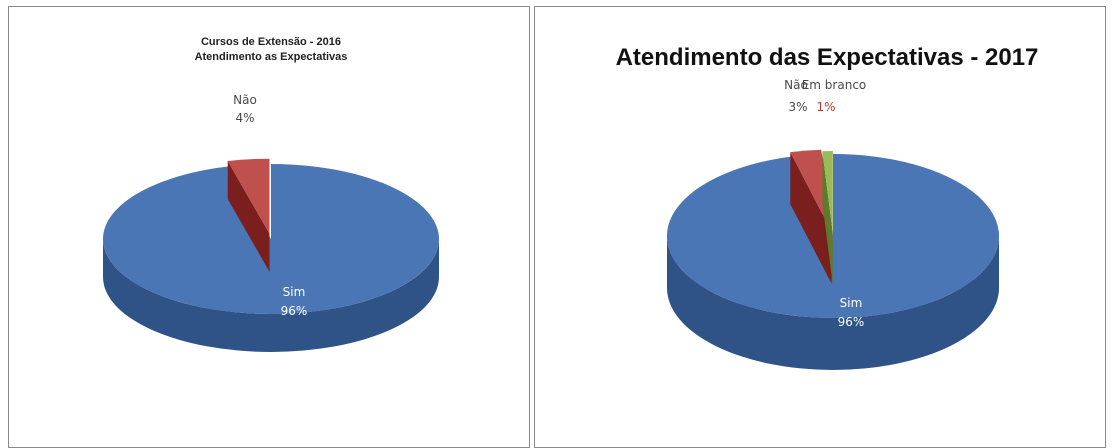 This screenshot has height=448, width=1112. What do you see at coordinates (825, 107) in the screenshot?
I see `slice-value-em-branco: 1%` at bounding box center [825, 107].